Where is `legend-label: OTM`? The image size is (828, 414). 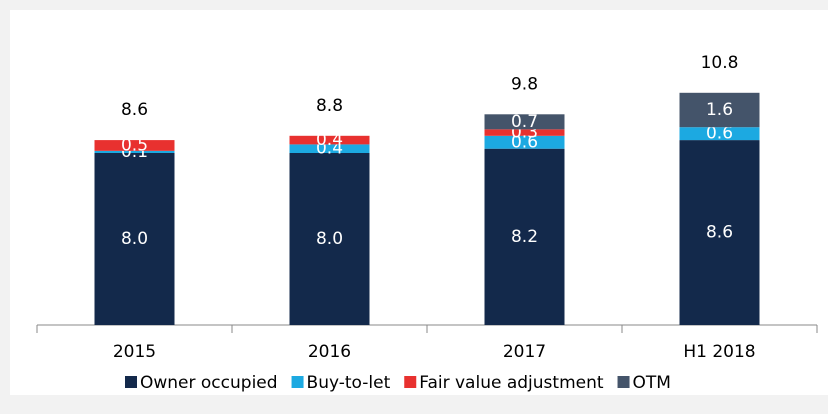 legend-label: OTM is located at coordinates (652, 383).